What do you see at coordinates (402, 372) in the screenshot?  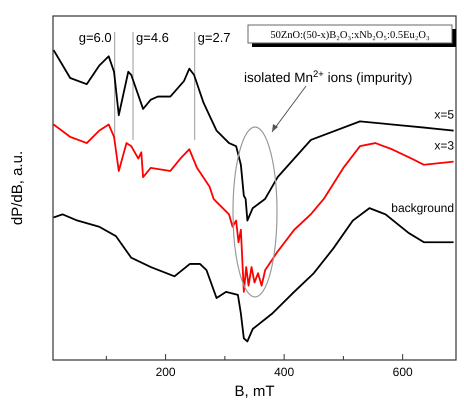 I see `x-tick-label: 600` at bounding box center [402, 372].